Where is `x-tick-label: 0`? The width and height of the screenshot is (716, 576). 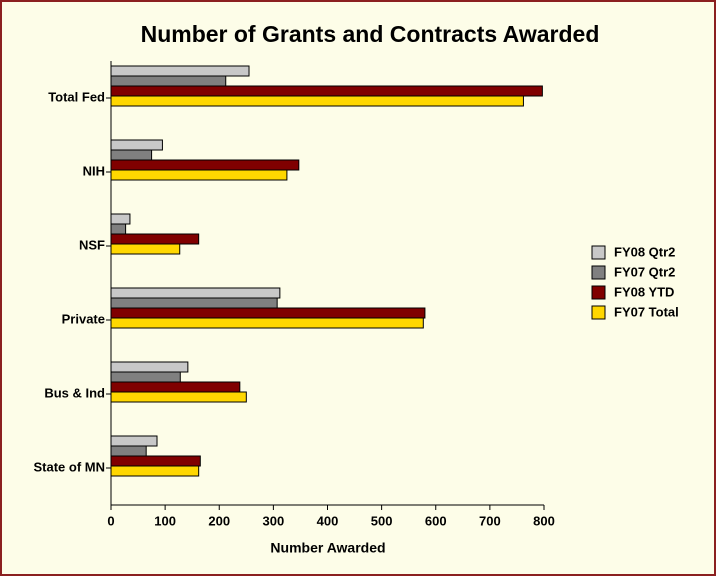
x-tick-label: 0 is located at coordinates (110, 520).